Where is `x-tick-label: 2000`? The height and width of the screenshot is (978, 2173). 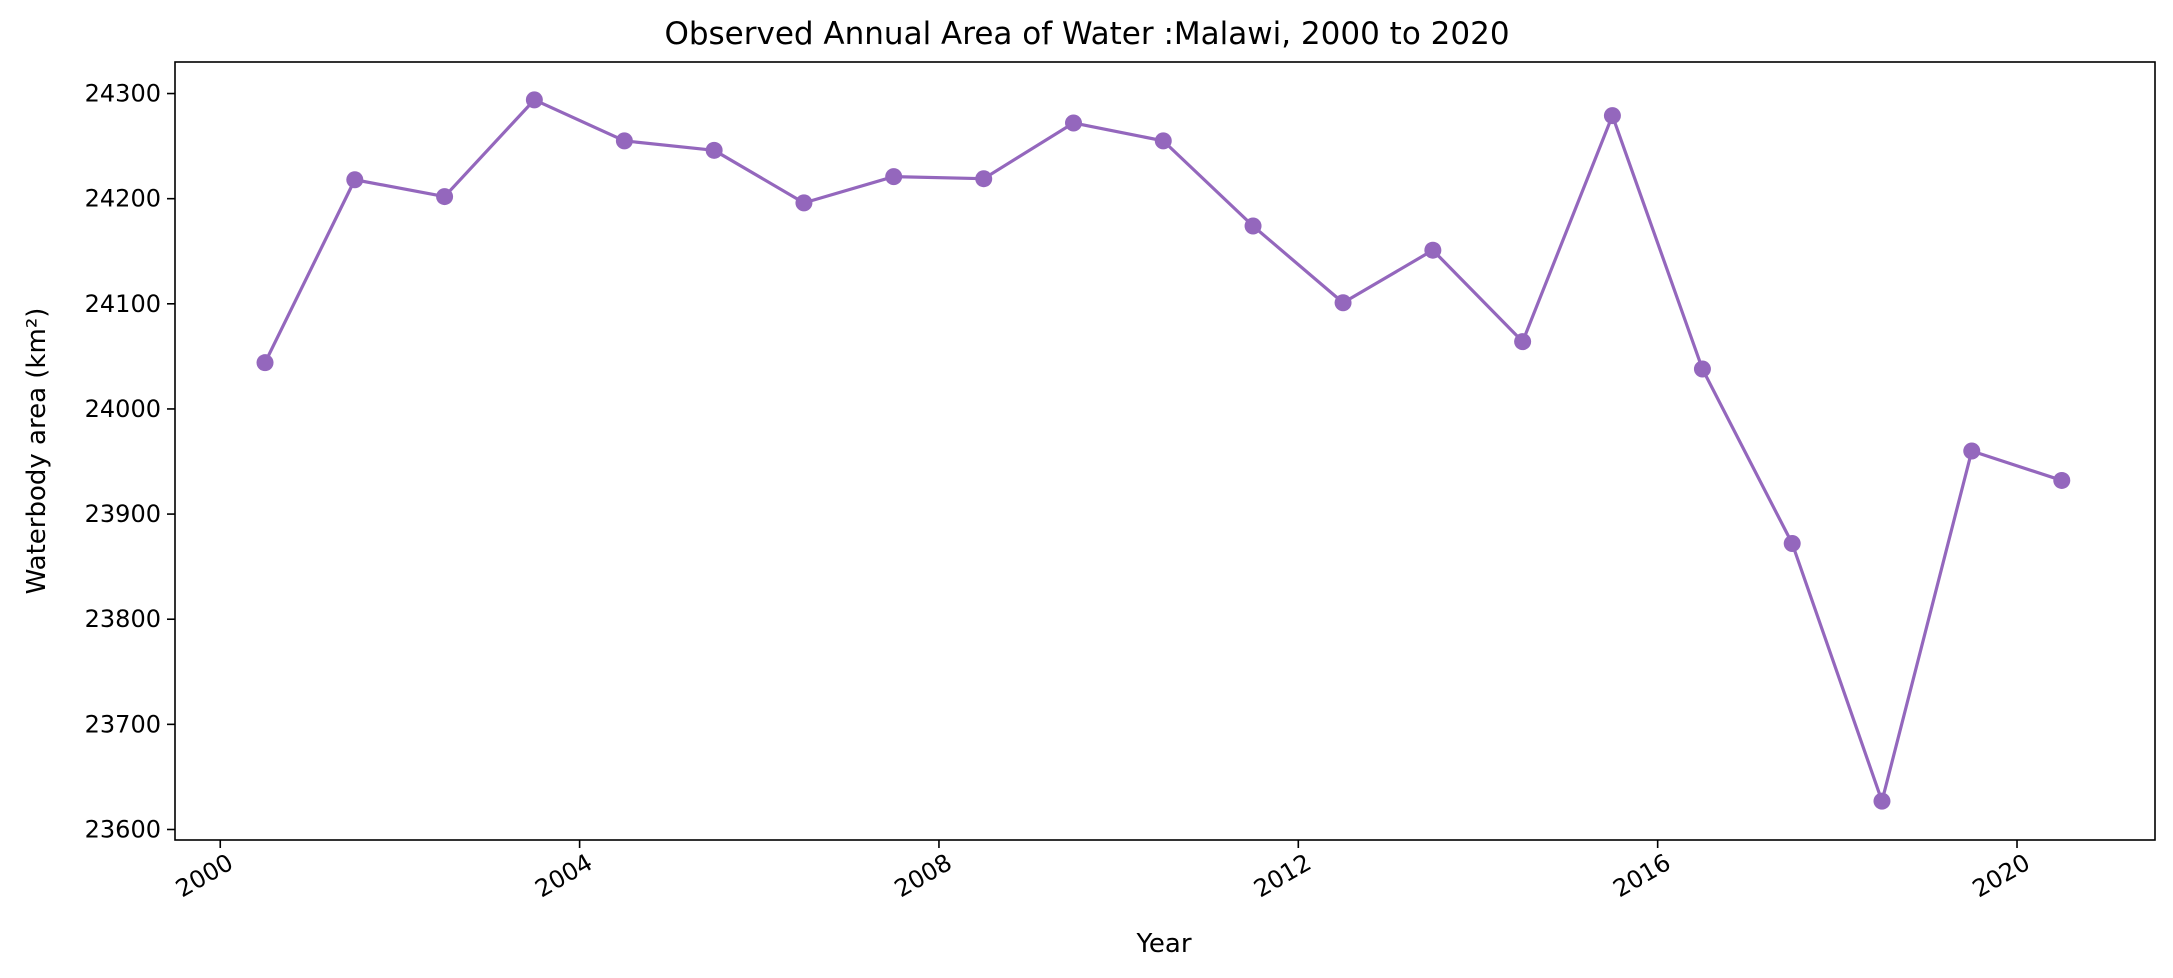
x-tick-label: 2000 is located at coordinates (204, 875).